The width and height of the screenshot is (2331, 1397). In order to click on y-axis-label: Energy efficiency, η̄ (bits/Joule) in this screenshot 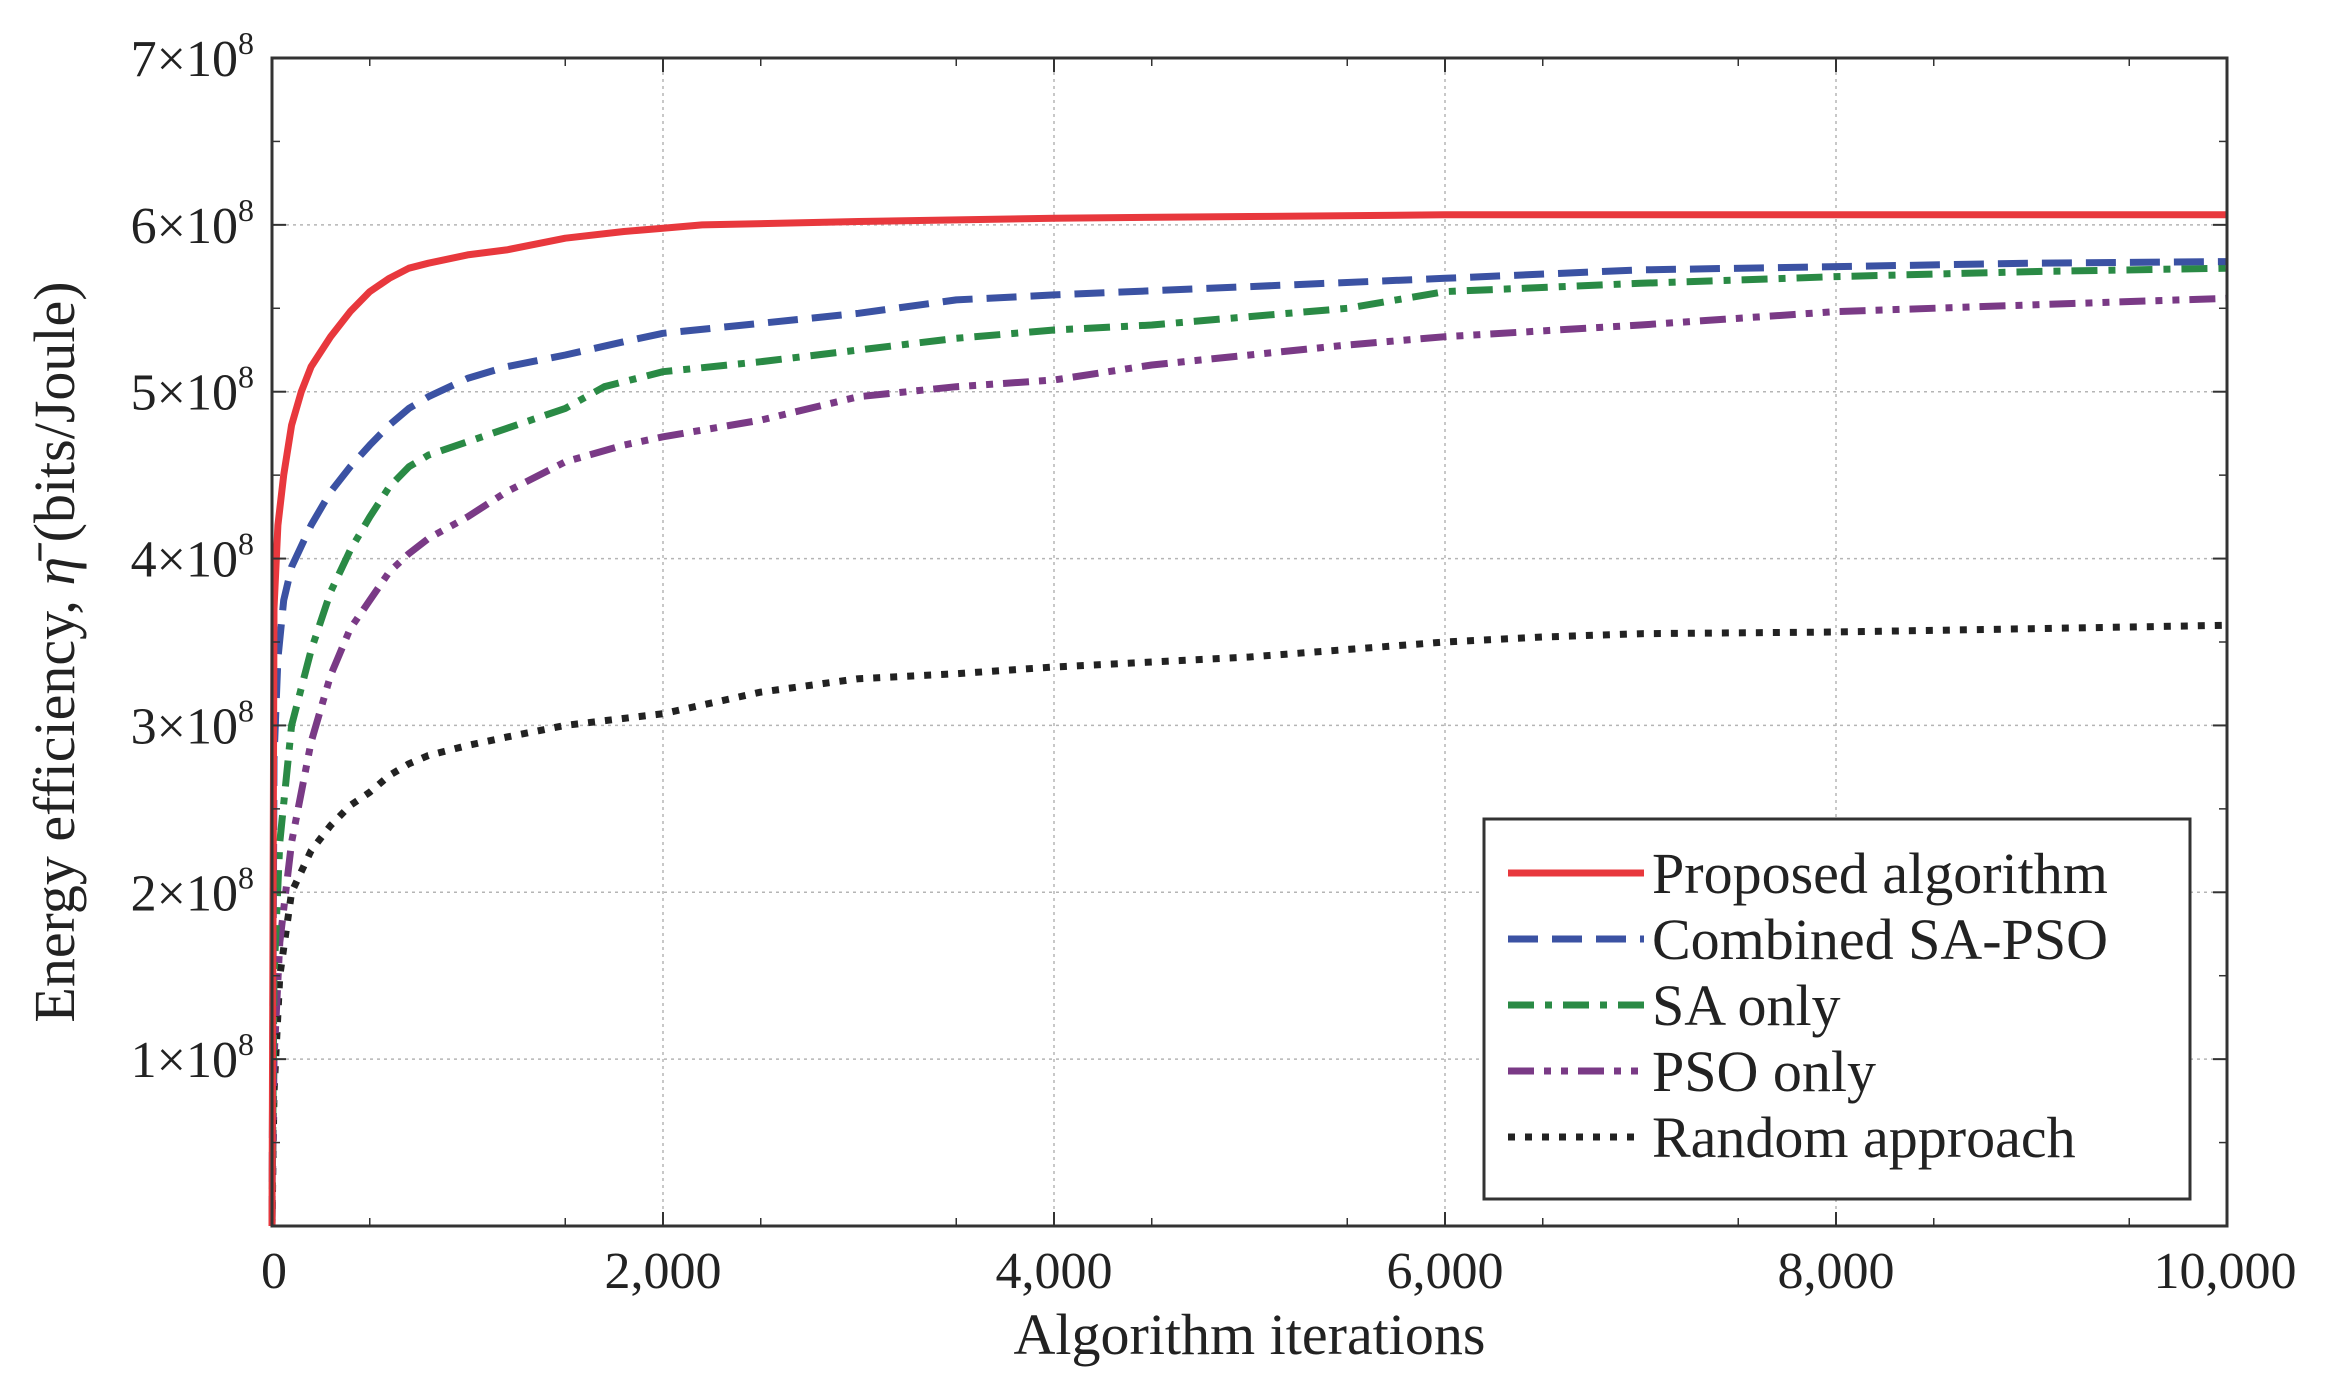, I will do `click(54, 651)`.